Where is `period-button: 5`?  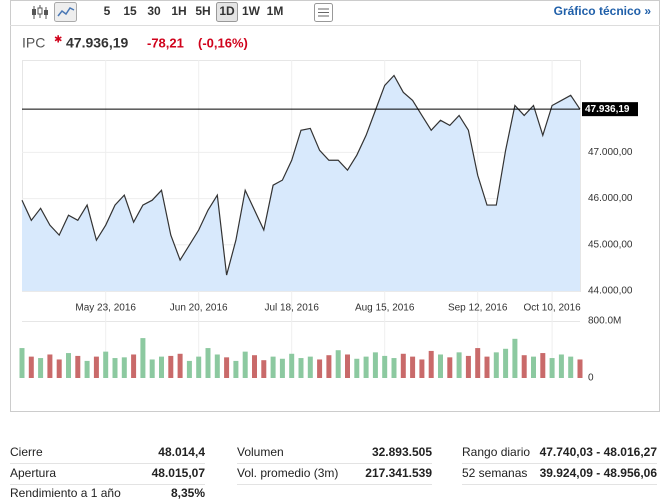
period-button: 5 is located at coordinates (107, 11).